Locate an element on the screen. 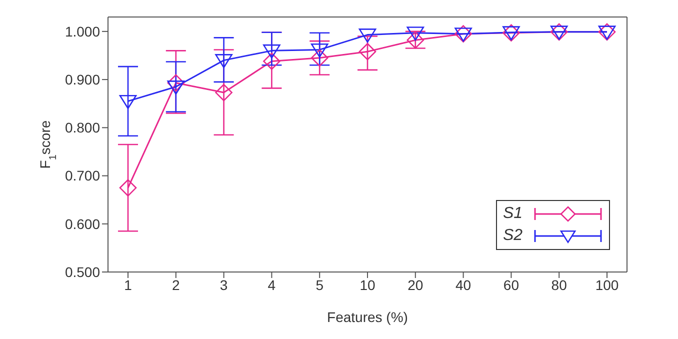  x-axis-title: Features (%) is located at coordinates (367, 317).